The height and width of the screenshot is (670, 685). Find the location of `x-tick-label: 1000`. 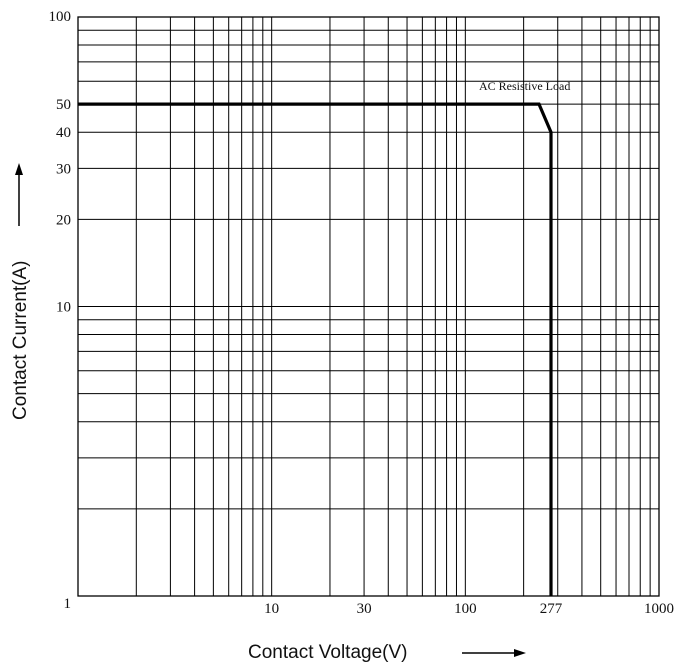

x-tick-label: 1000 is located at coordinates (659, 609).